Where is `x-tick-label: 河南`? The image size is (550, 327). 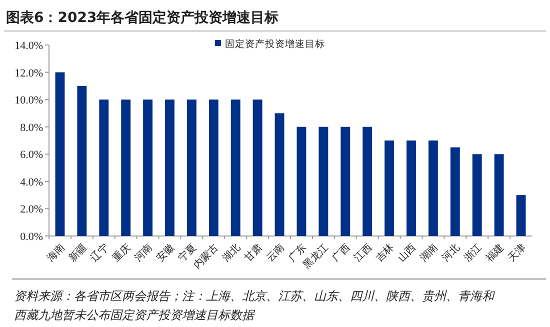 x-tick-label: 河南 is located at coordinates (143, 253).